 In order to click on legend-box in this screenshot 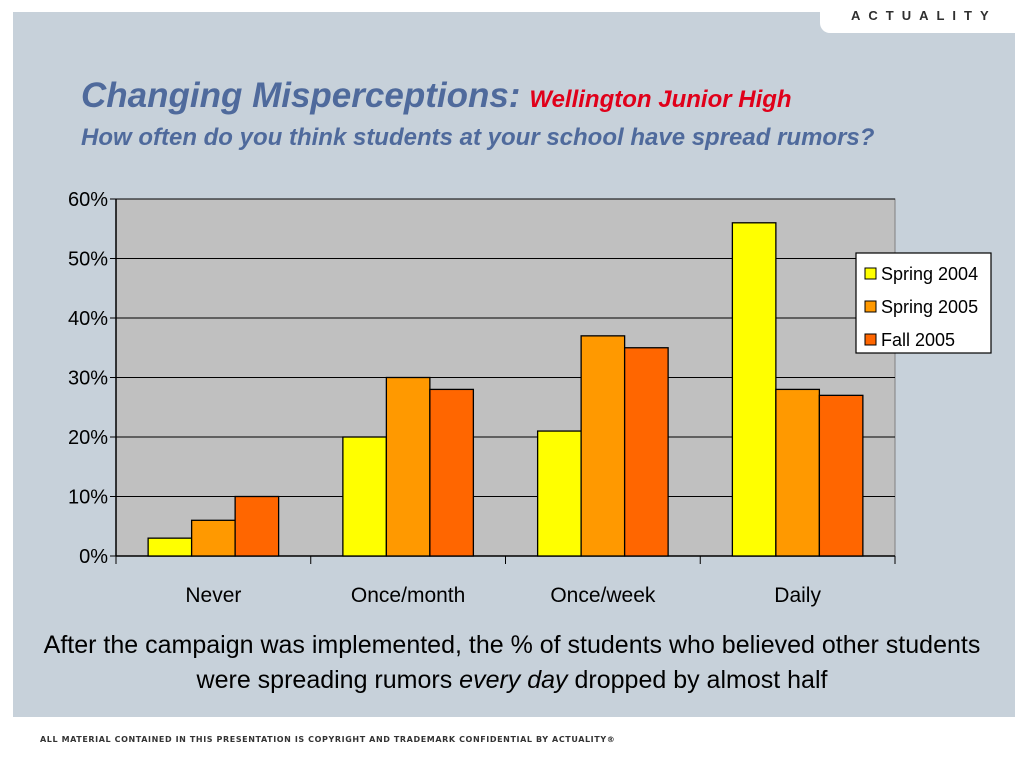, I will do `click(923, 303)`.